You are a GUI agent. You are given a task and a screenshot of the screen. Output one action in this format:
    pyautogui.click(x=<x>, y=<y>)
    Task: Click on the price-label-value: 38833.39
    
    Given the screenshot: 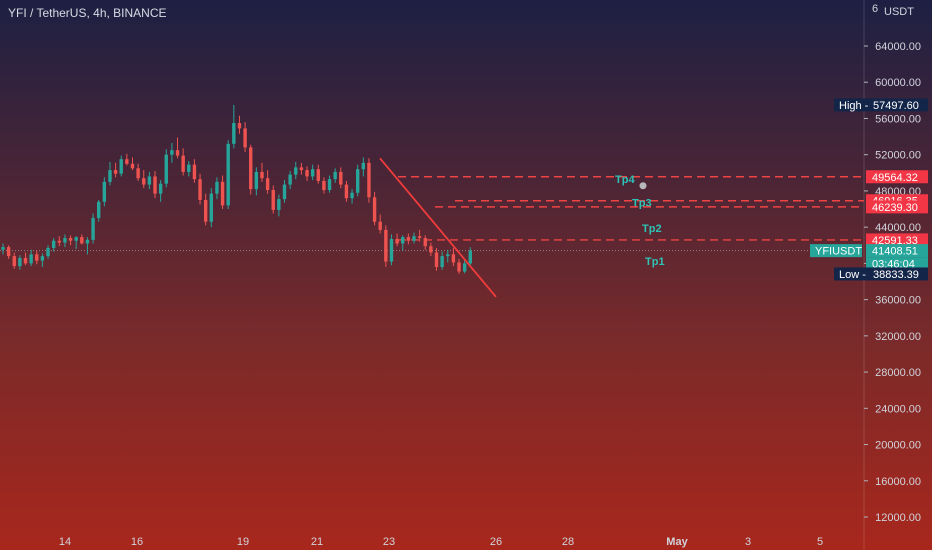 What is the action you would take?
    pyautogui.click(x=896, y=275)
    